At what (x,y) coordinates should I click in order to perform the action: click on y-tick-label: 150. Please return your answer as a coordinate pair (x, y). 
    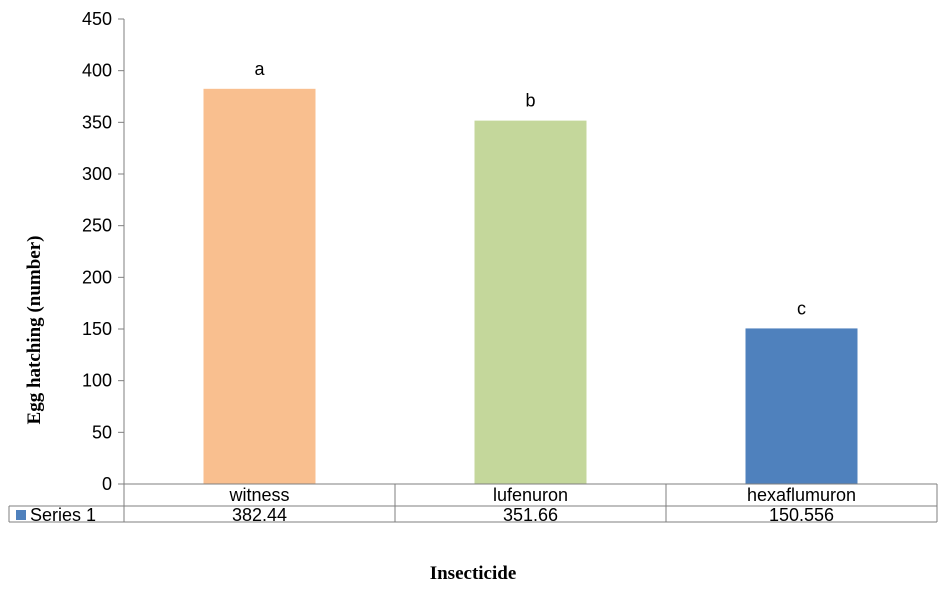
    Looking at the image, I should click on (97, 329).